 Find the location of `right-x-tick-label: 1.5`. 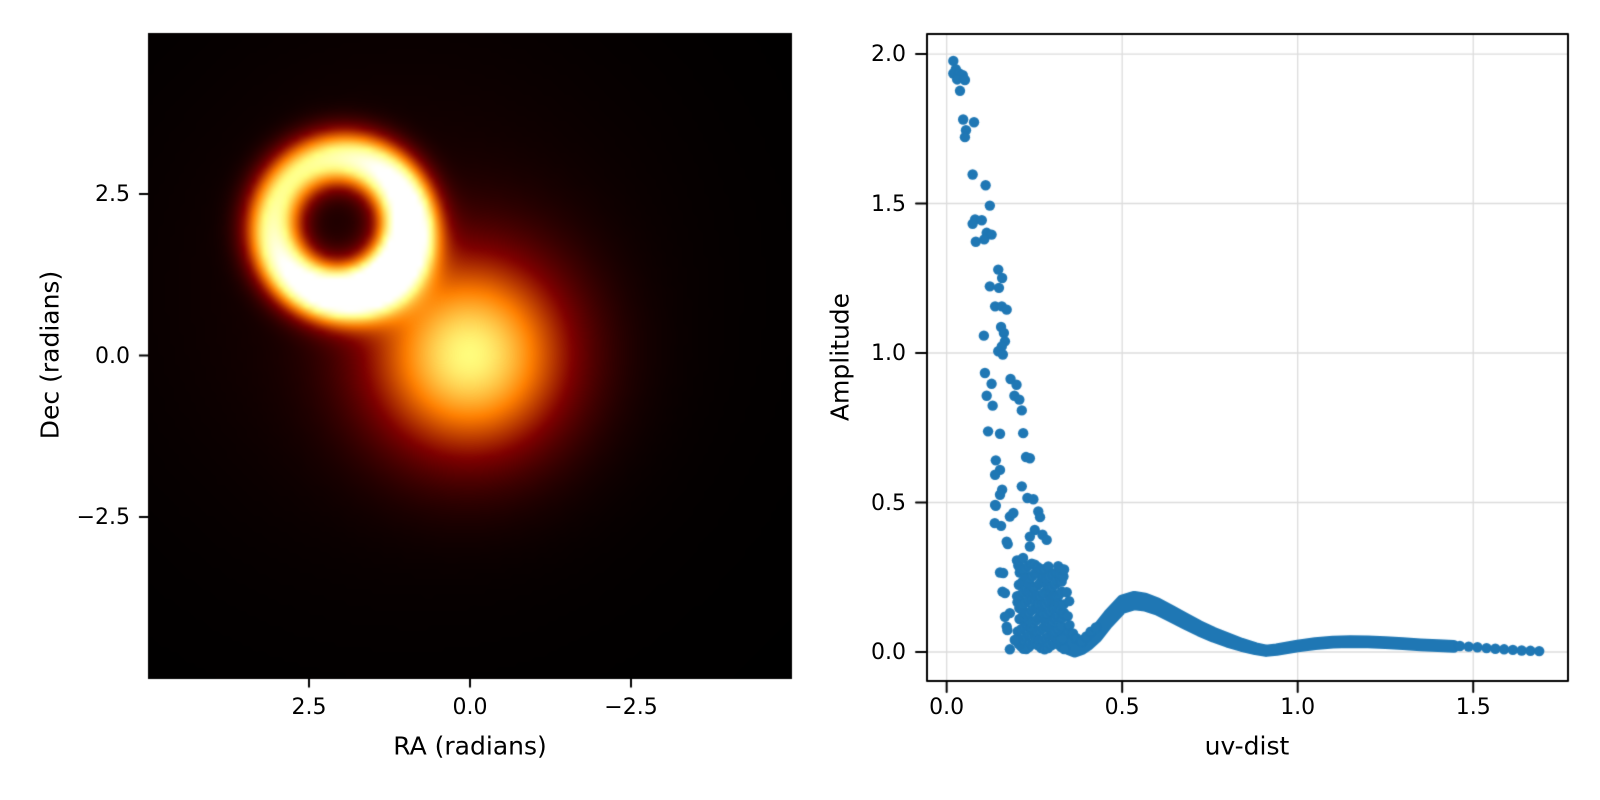

right-x-tick-label: 1.5 is located at coordinates (1473, 707).